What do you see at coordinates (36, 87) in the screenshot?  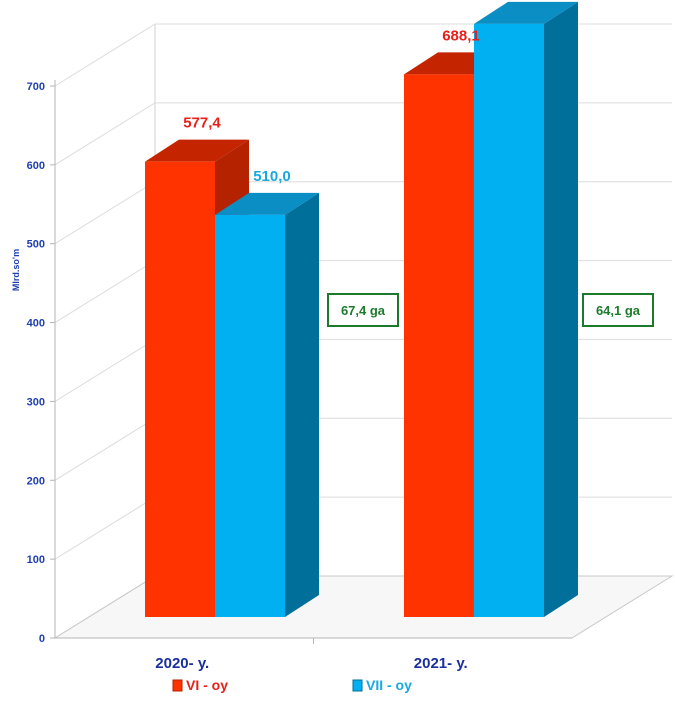 I see `y-tick-label: 700` at bounding box center [36, 87].